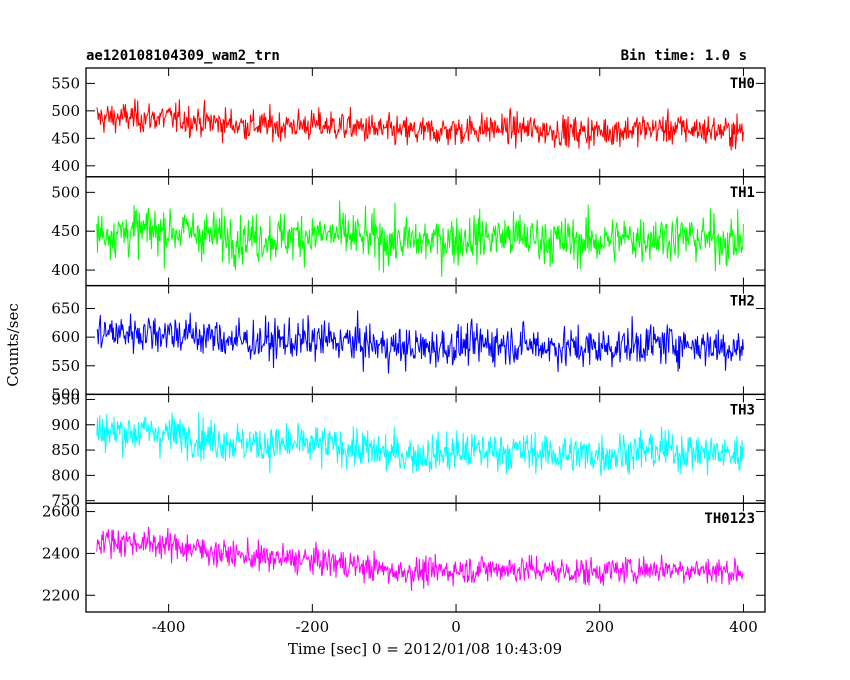 This screenshot has width=850, height=680. Describe the element at coordinates (425, 649) in the screenshot. I see `x-axis-label: Time [sec] 0 = 2012/01/08 10:43:09` at that location.